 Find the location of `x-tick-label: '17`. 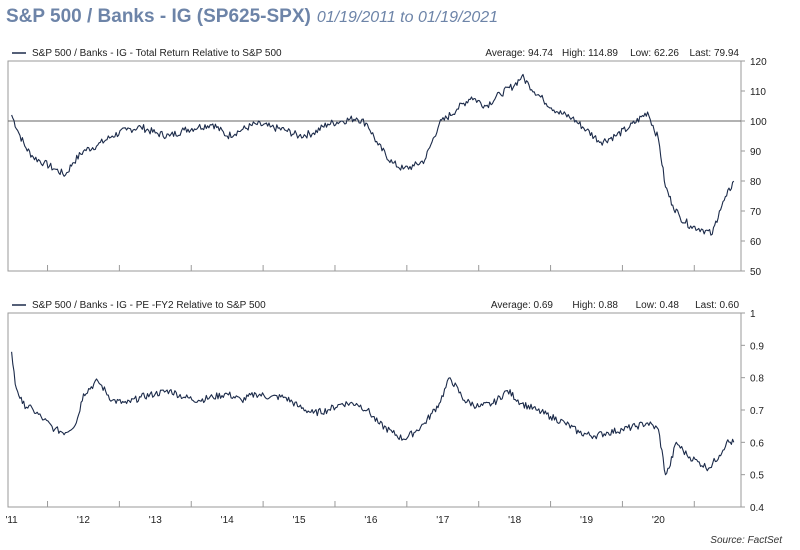

x-tick-label: '17 is located at coordinates (442, 520).